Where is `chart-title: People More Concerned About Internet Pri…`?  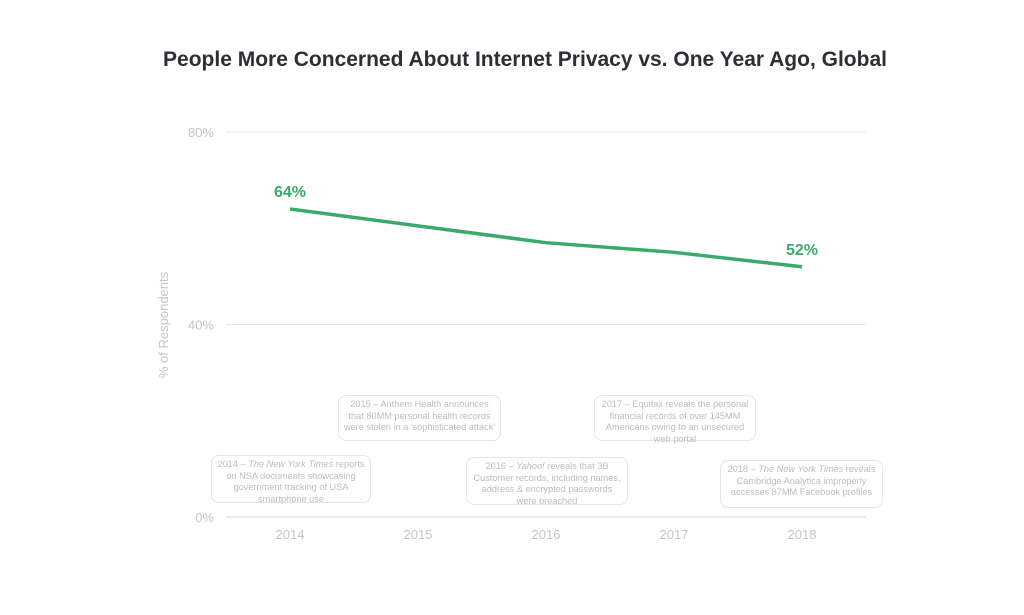
chart-title: People More Concerned About Internet Pri… is located at coordinates (525, 59).